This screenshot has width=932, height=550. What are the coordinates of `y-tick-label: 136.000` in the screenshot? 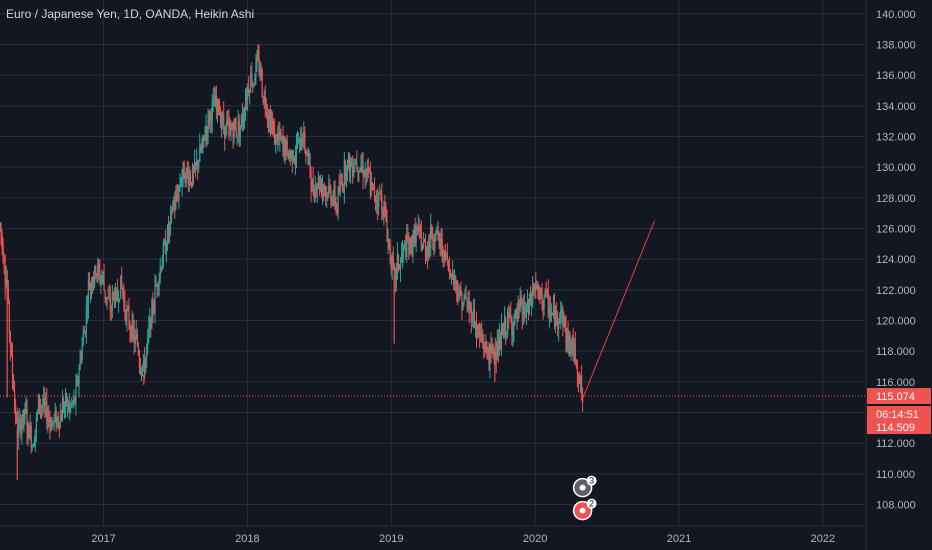 It's located at (896, 76).